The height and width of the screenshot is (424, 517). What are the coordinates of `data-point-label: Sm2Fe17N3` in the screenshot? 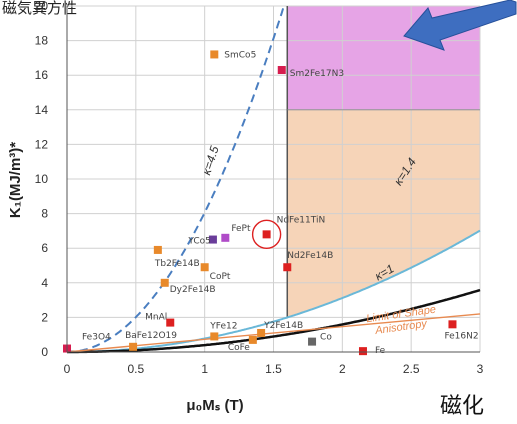 It's located at (317, 74).